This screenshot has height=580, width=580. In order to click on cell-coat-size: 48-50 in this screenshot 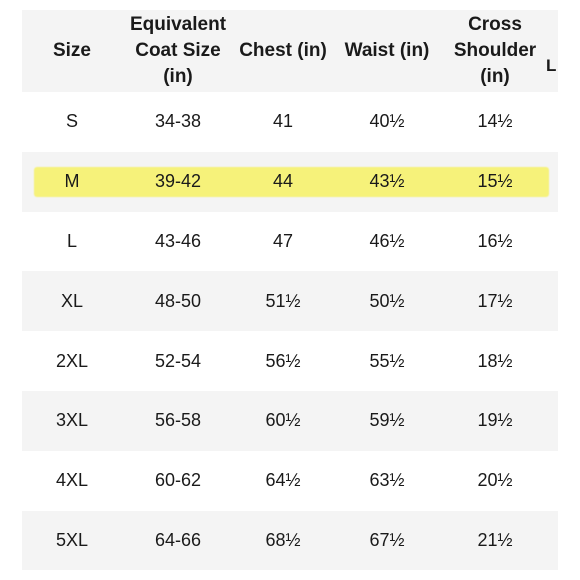, I will do `click(178, 300)`.